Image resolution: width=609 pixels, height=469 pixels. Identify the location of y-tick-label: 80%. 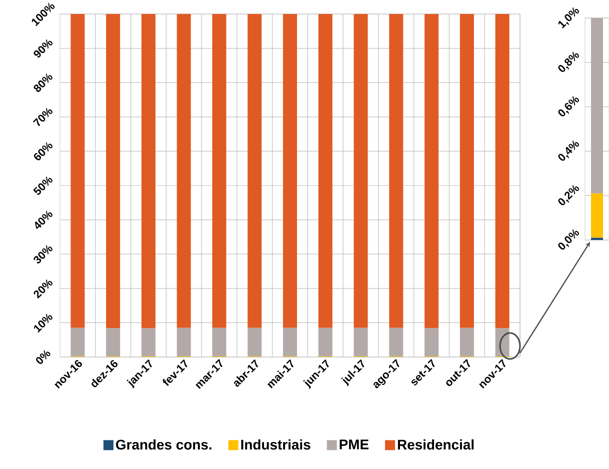
(43, 82).